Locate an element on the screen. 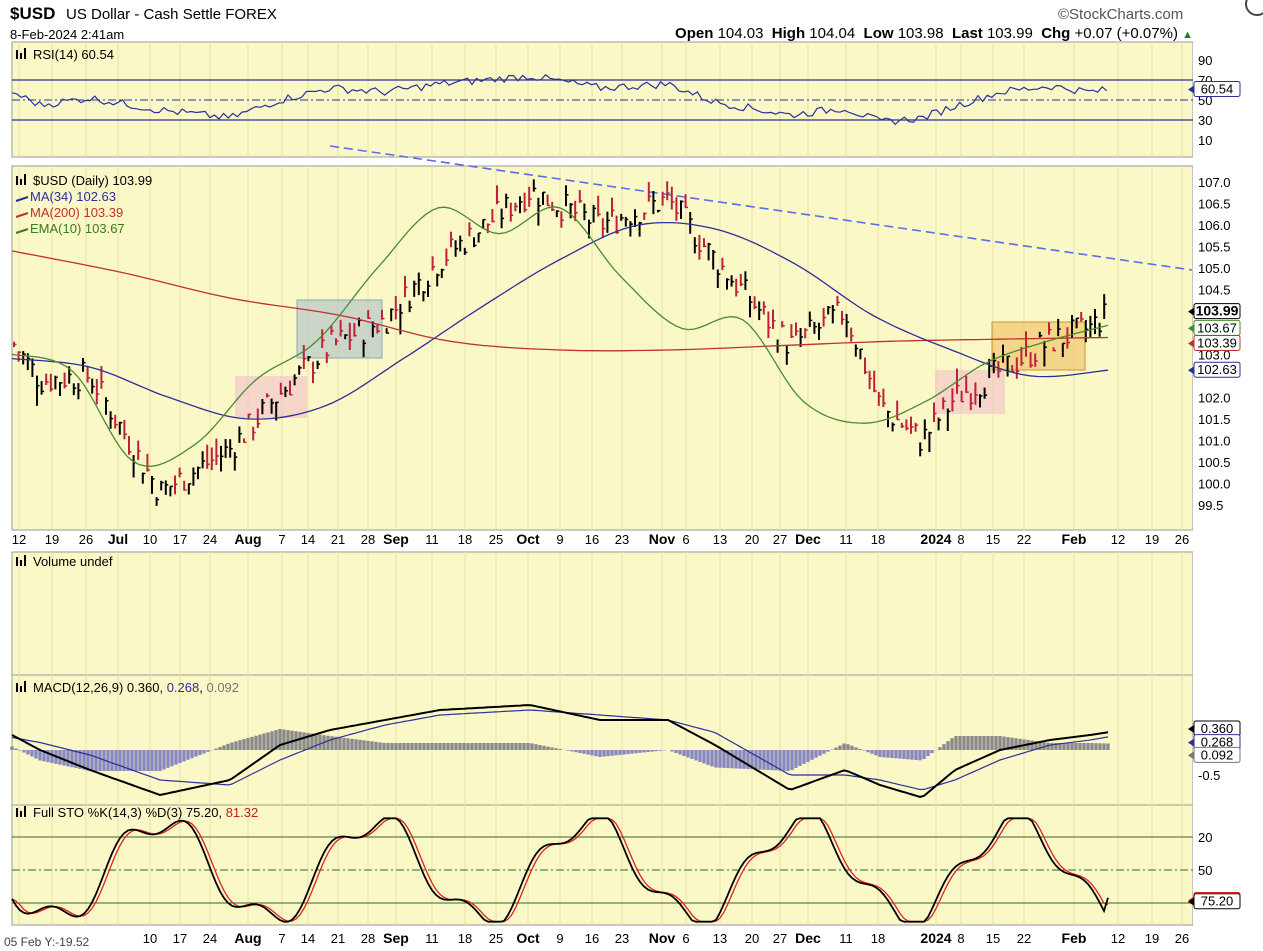 The height and width of the screenshot is (951, 1263). last-price-badge-text: 103.99 is located at coordinates (1217, 311).